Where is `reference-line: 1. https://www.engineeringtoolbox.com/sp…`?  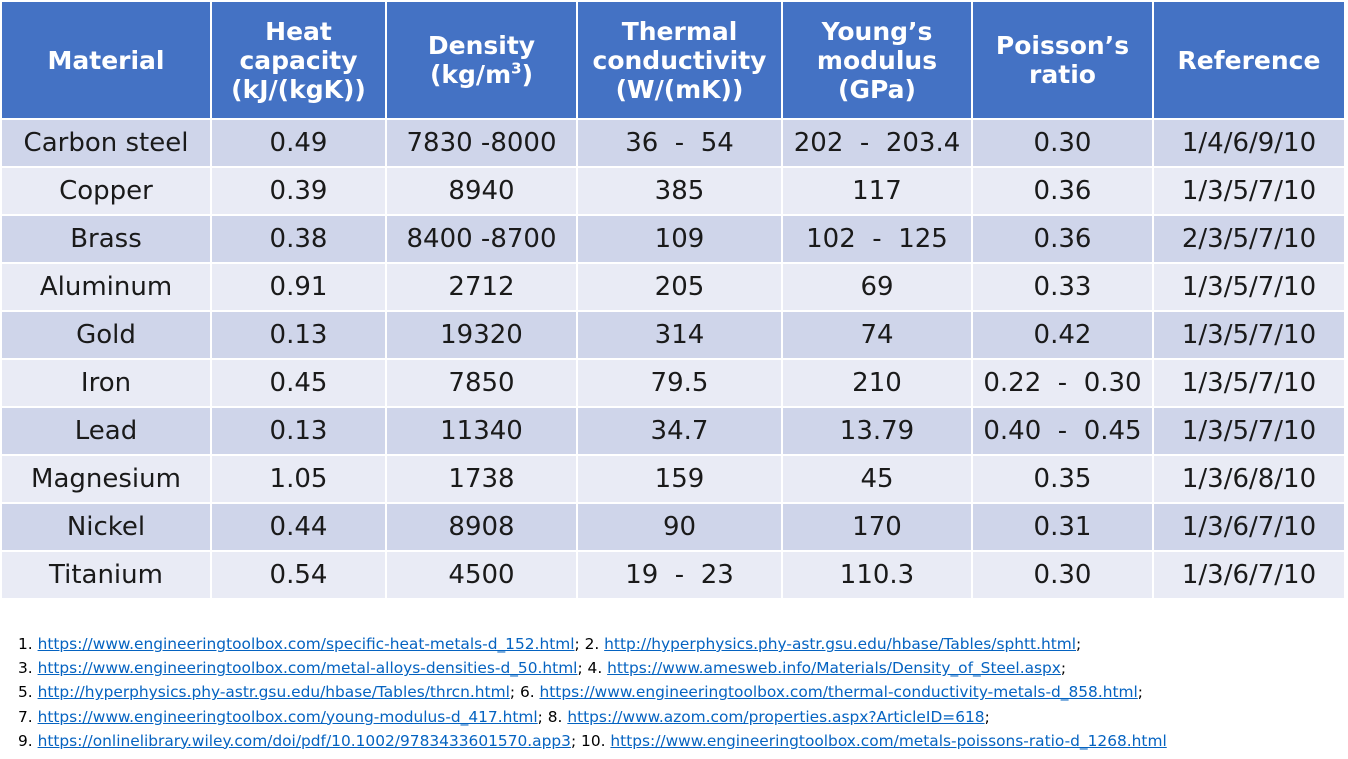
reference-line: 1. https://www.engineeringtoolbox.com/sp… is located at coordinates (680, 644).